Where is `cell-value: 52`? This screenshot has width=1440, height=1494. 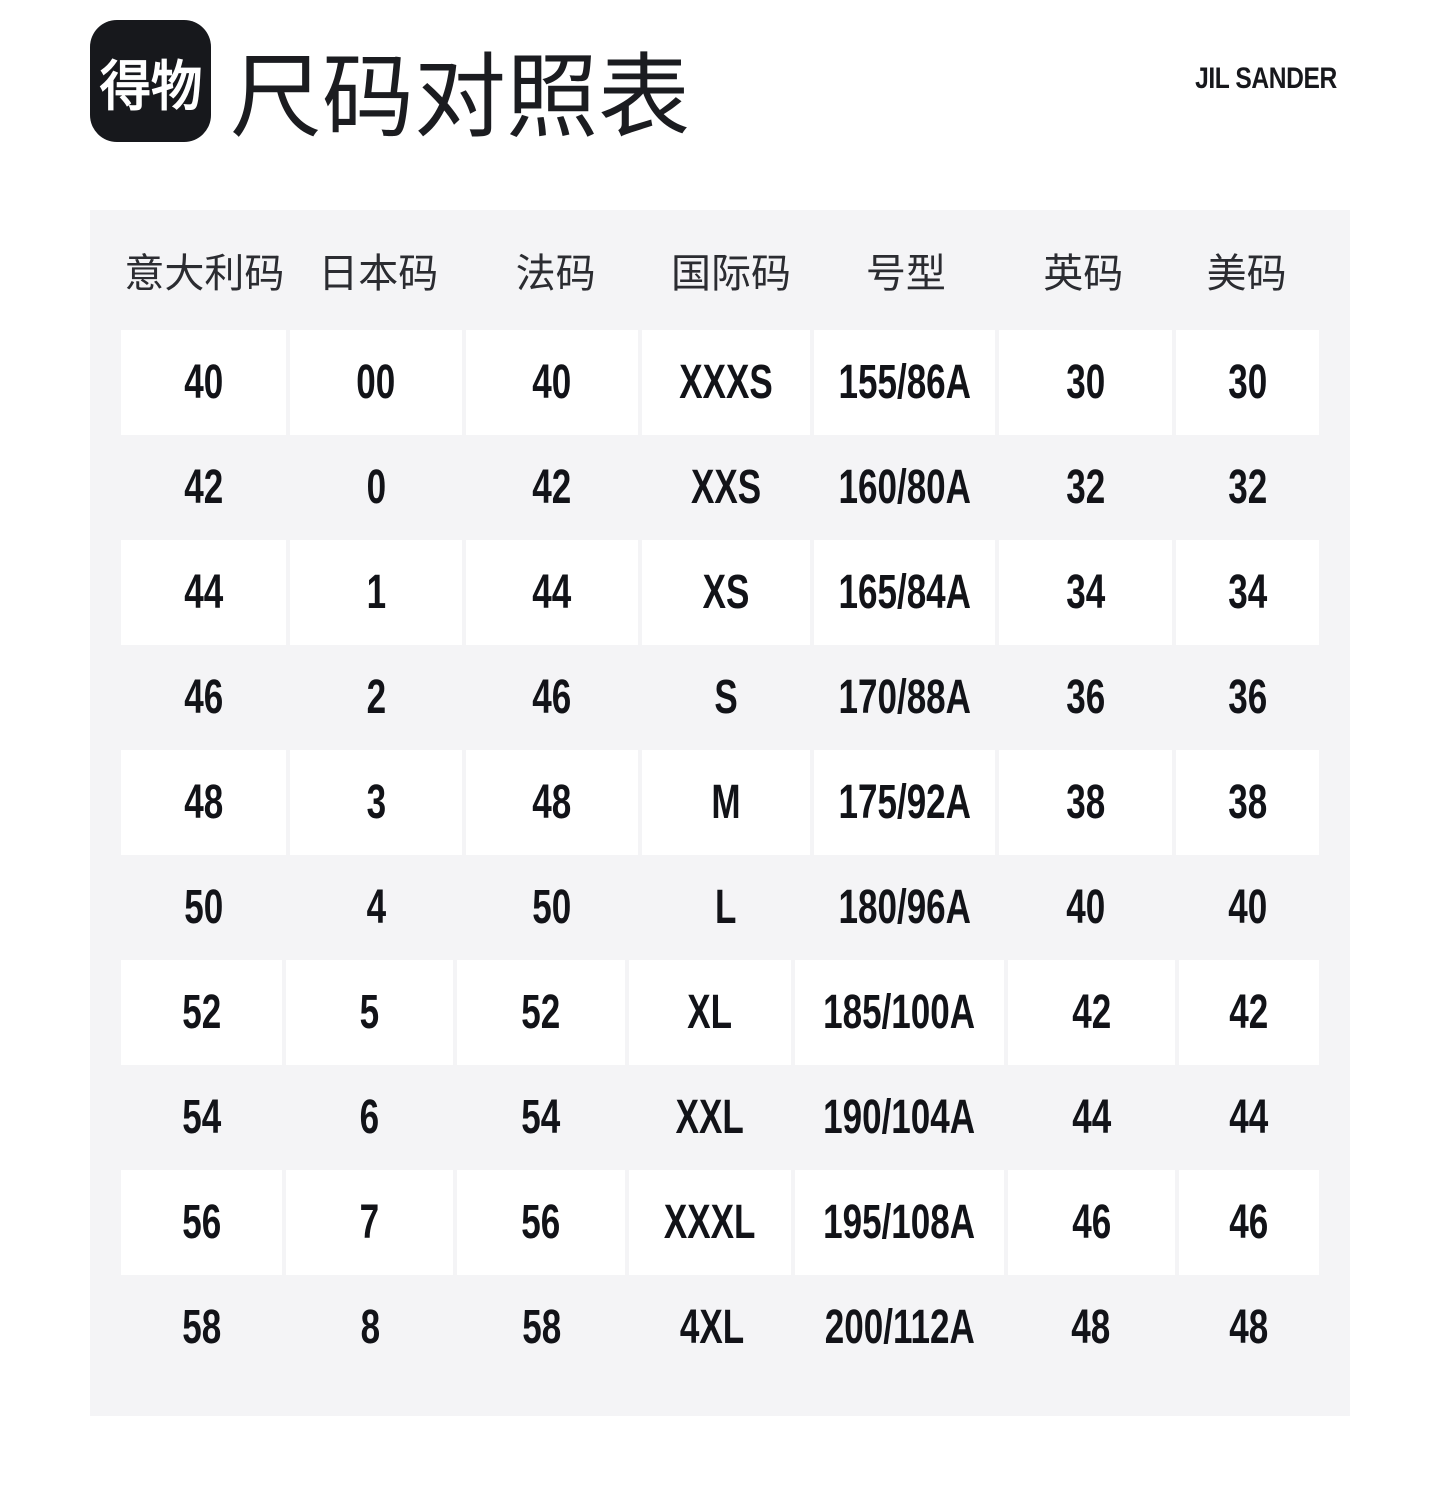
cell-value: 52 is located at coordinates (541, 1012).